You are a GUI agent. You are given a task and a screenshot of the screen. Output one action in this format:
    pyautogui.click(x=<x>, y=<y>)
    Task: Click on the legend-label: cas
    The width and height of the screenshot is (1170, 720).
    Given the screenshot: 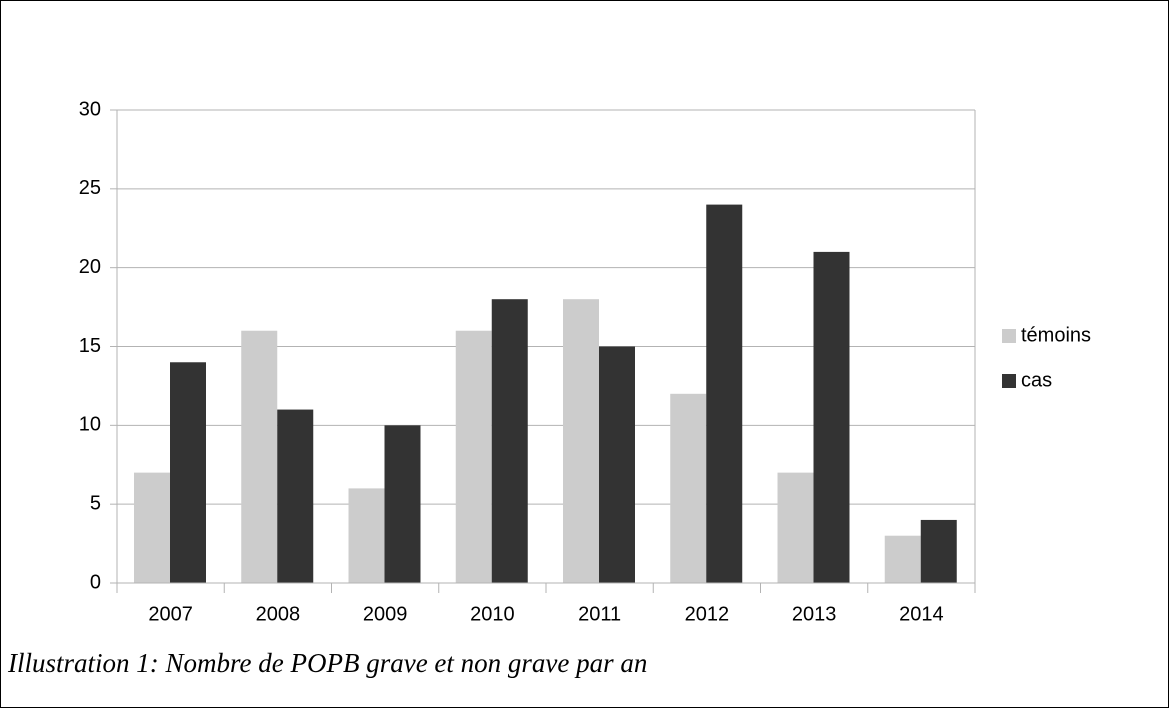 What is the action you would take?
    pyautogui.click(x=1036, y=380)
    